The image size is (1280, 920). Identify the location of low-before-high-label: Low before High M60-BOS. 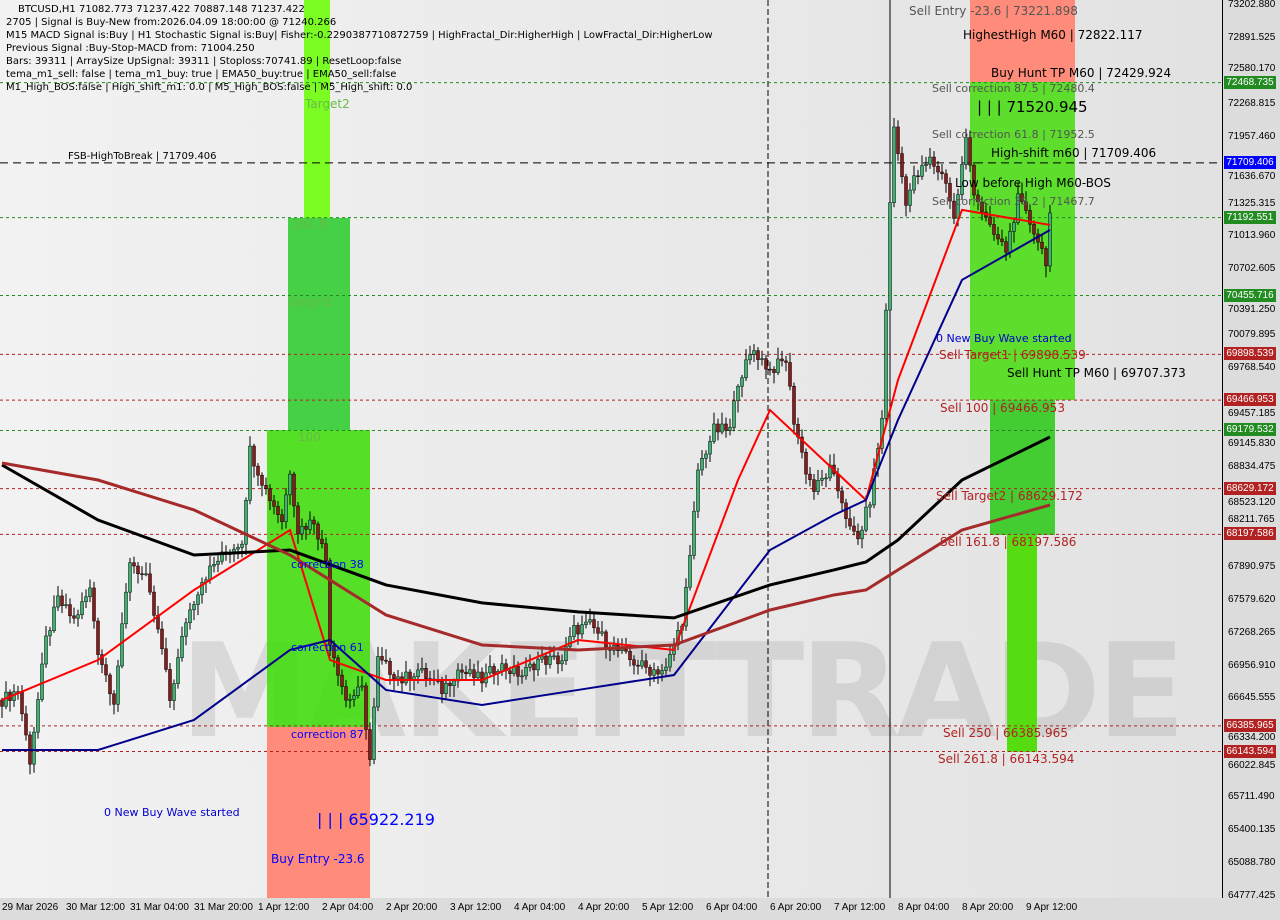
(1033, 183).